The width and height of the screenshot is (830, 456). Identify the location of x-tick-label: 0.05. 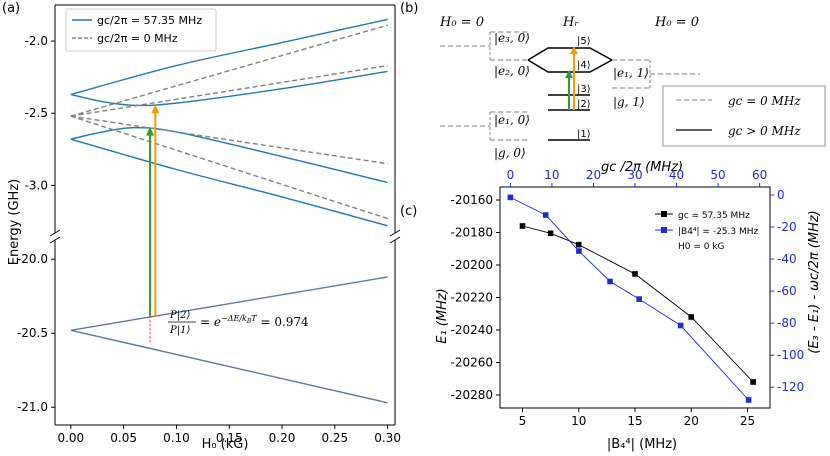
(123, 438).